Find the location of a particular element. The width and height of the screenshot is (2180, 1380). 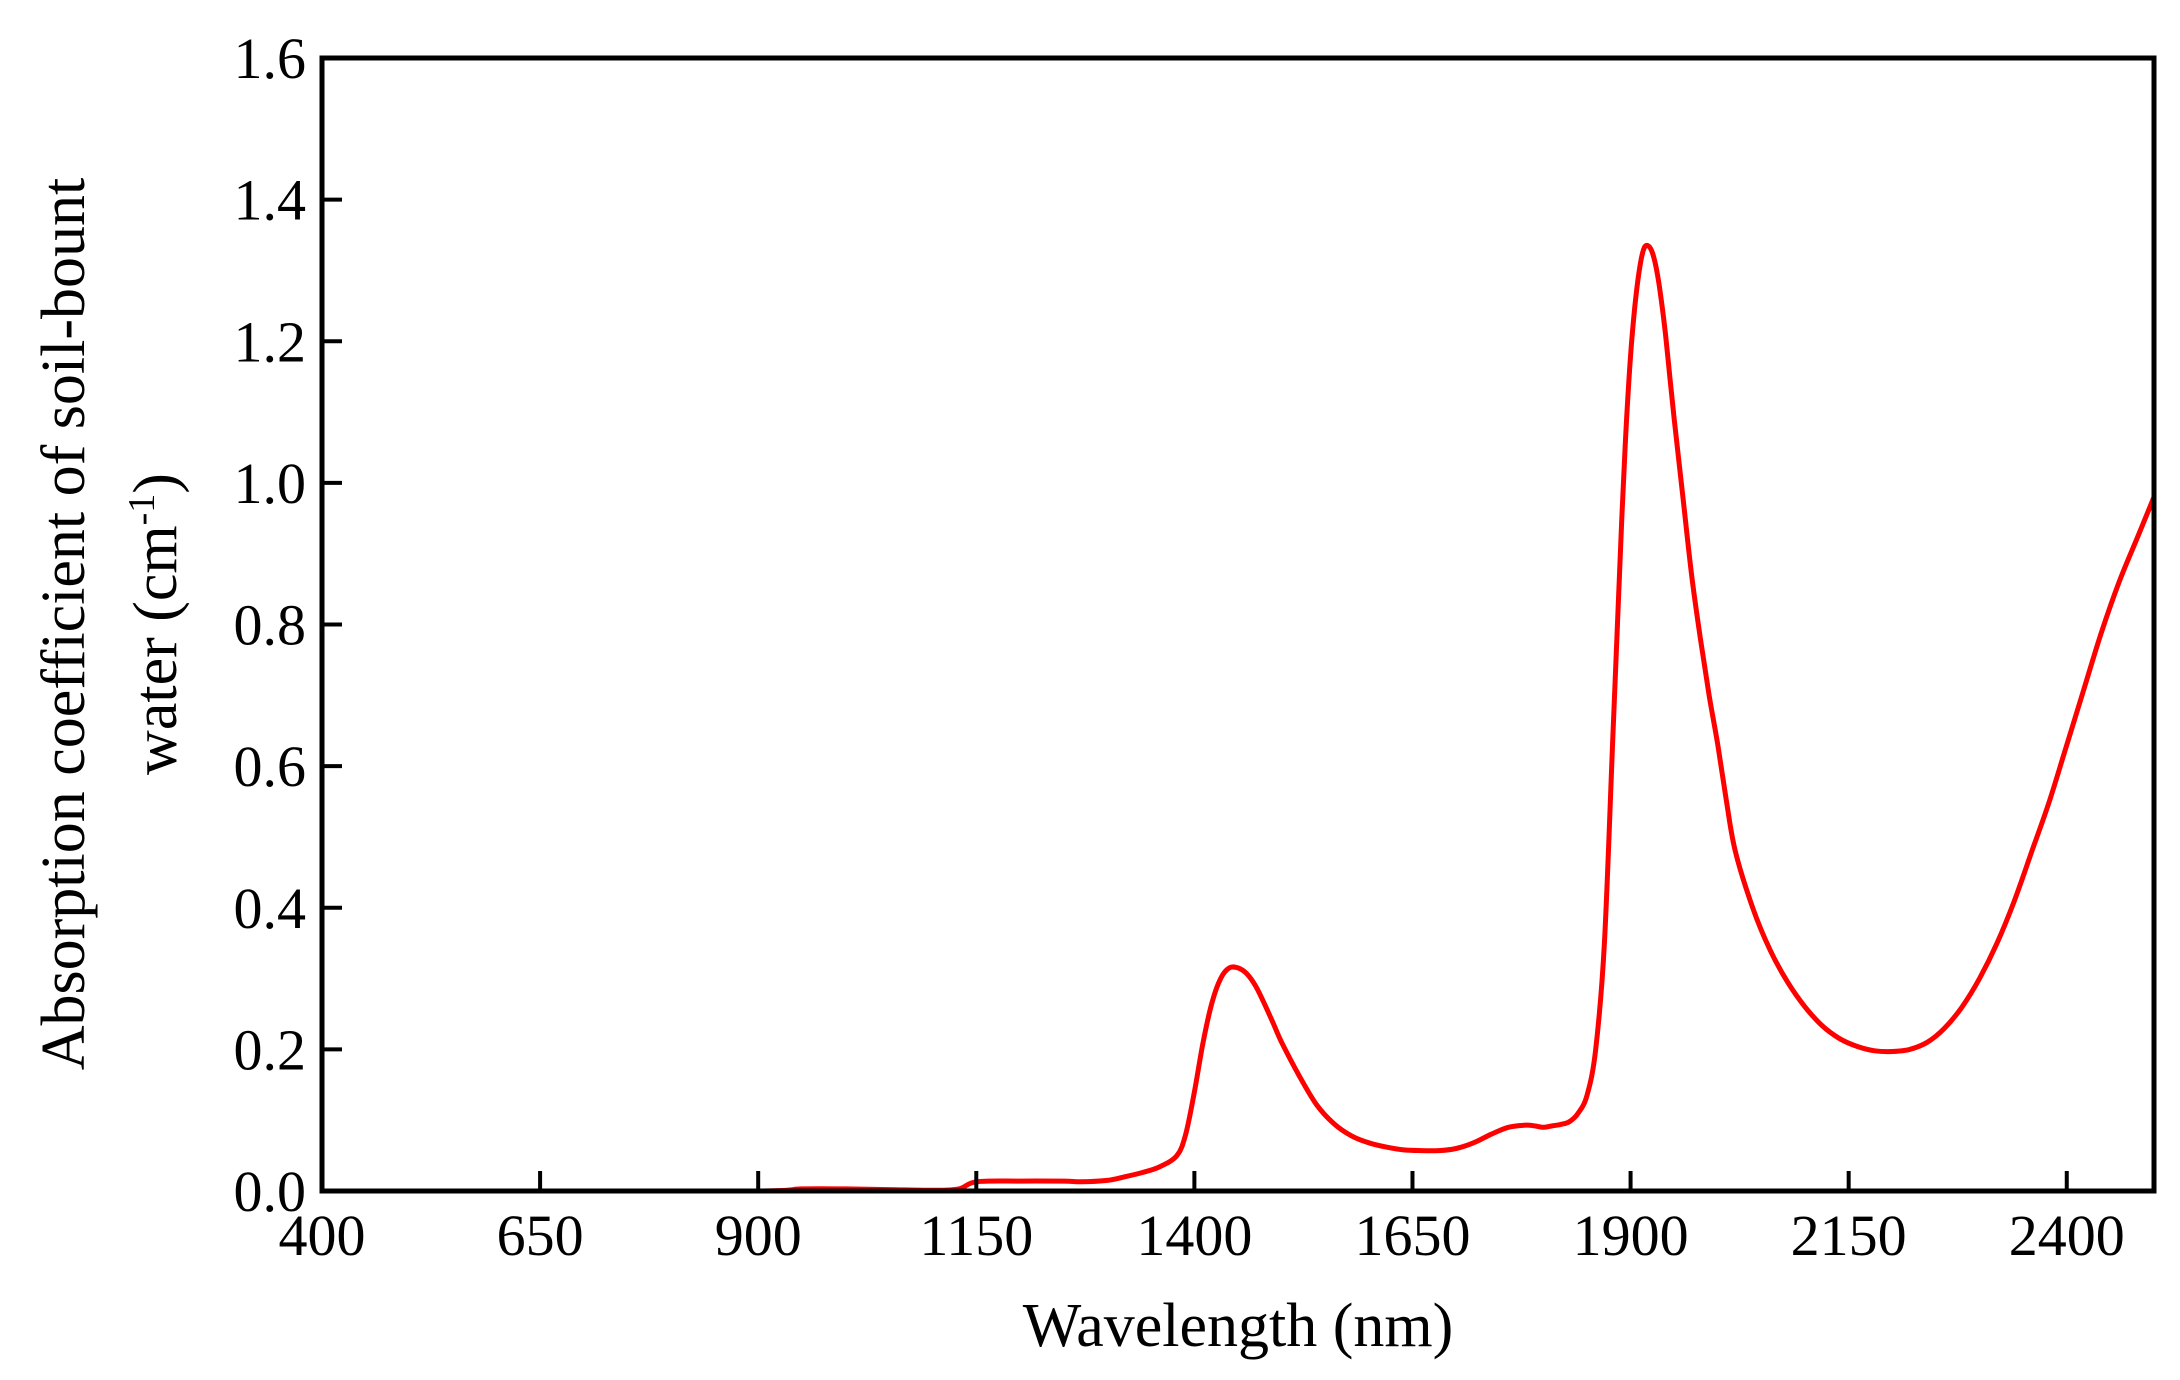

x-tick-label: 650 is located at coordinates (540, 1235).